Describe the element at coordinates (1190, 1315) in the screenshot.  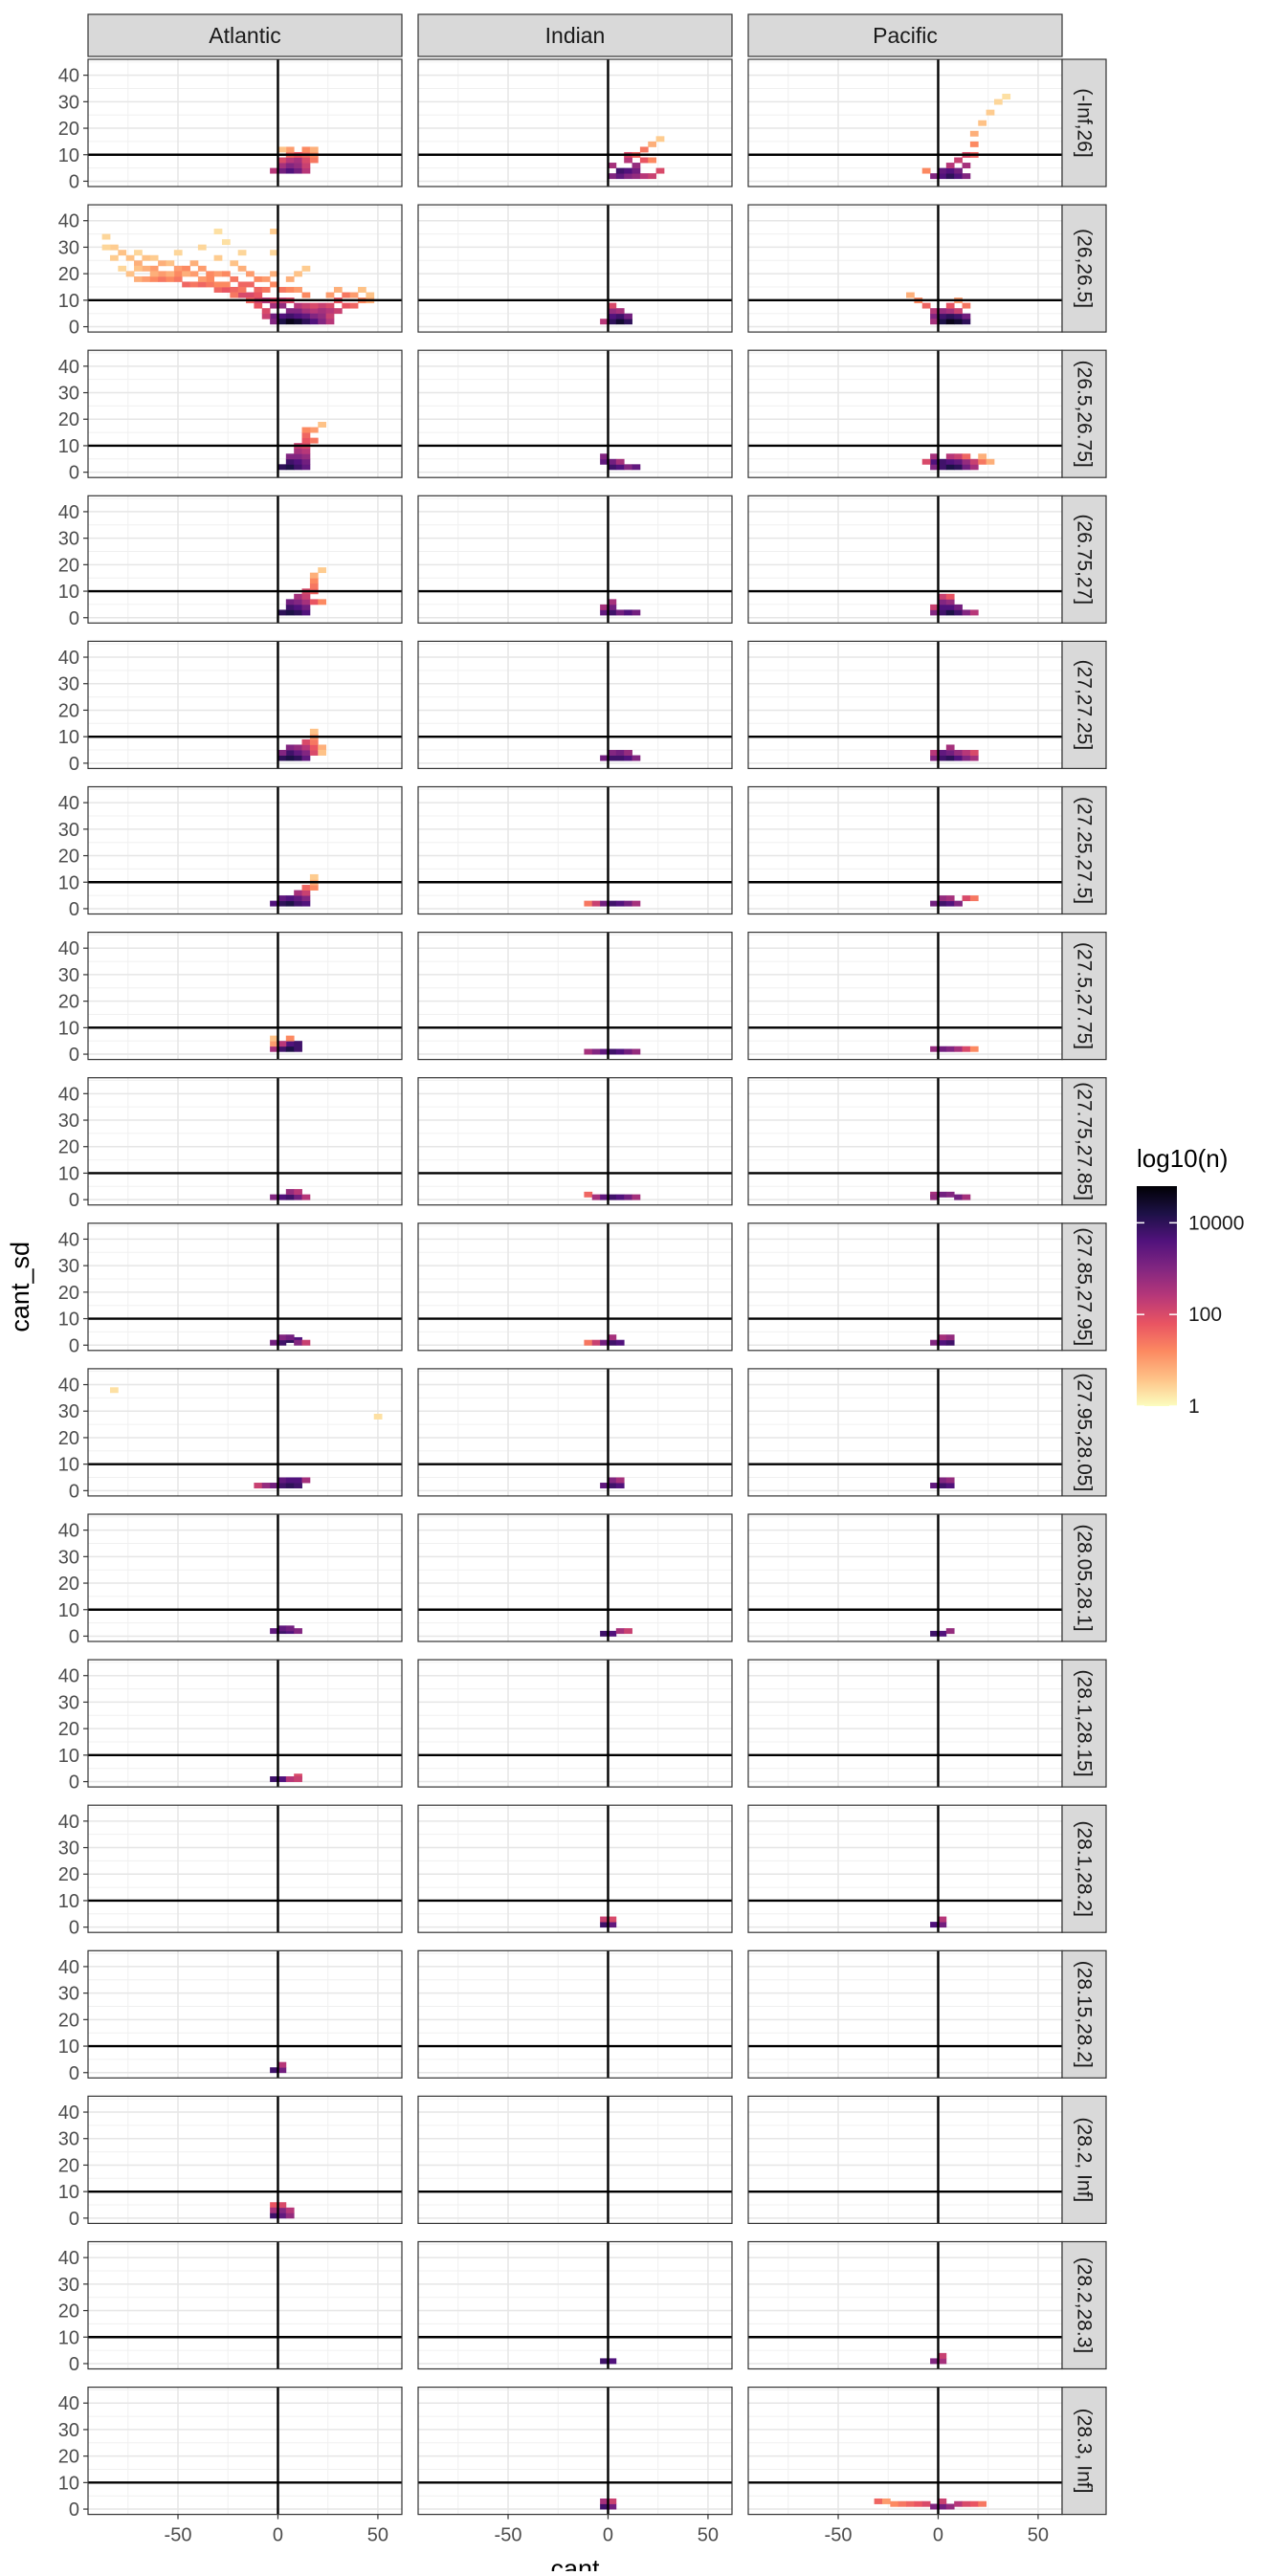
I see `legend-ticks: 1 100 10000` at that location.